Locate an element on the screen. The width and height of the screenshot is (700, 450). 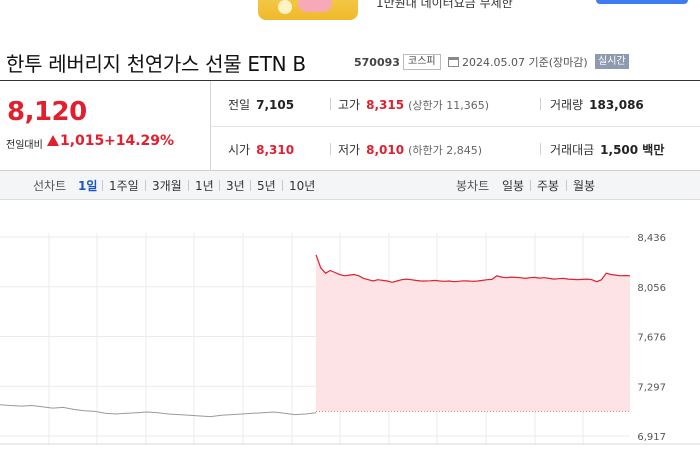
stat-value: 8,010 is located at coordinates (385, 150).